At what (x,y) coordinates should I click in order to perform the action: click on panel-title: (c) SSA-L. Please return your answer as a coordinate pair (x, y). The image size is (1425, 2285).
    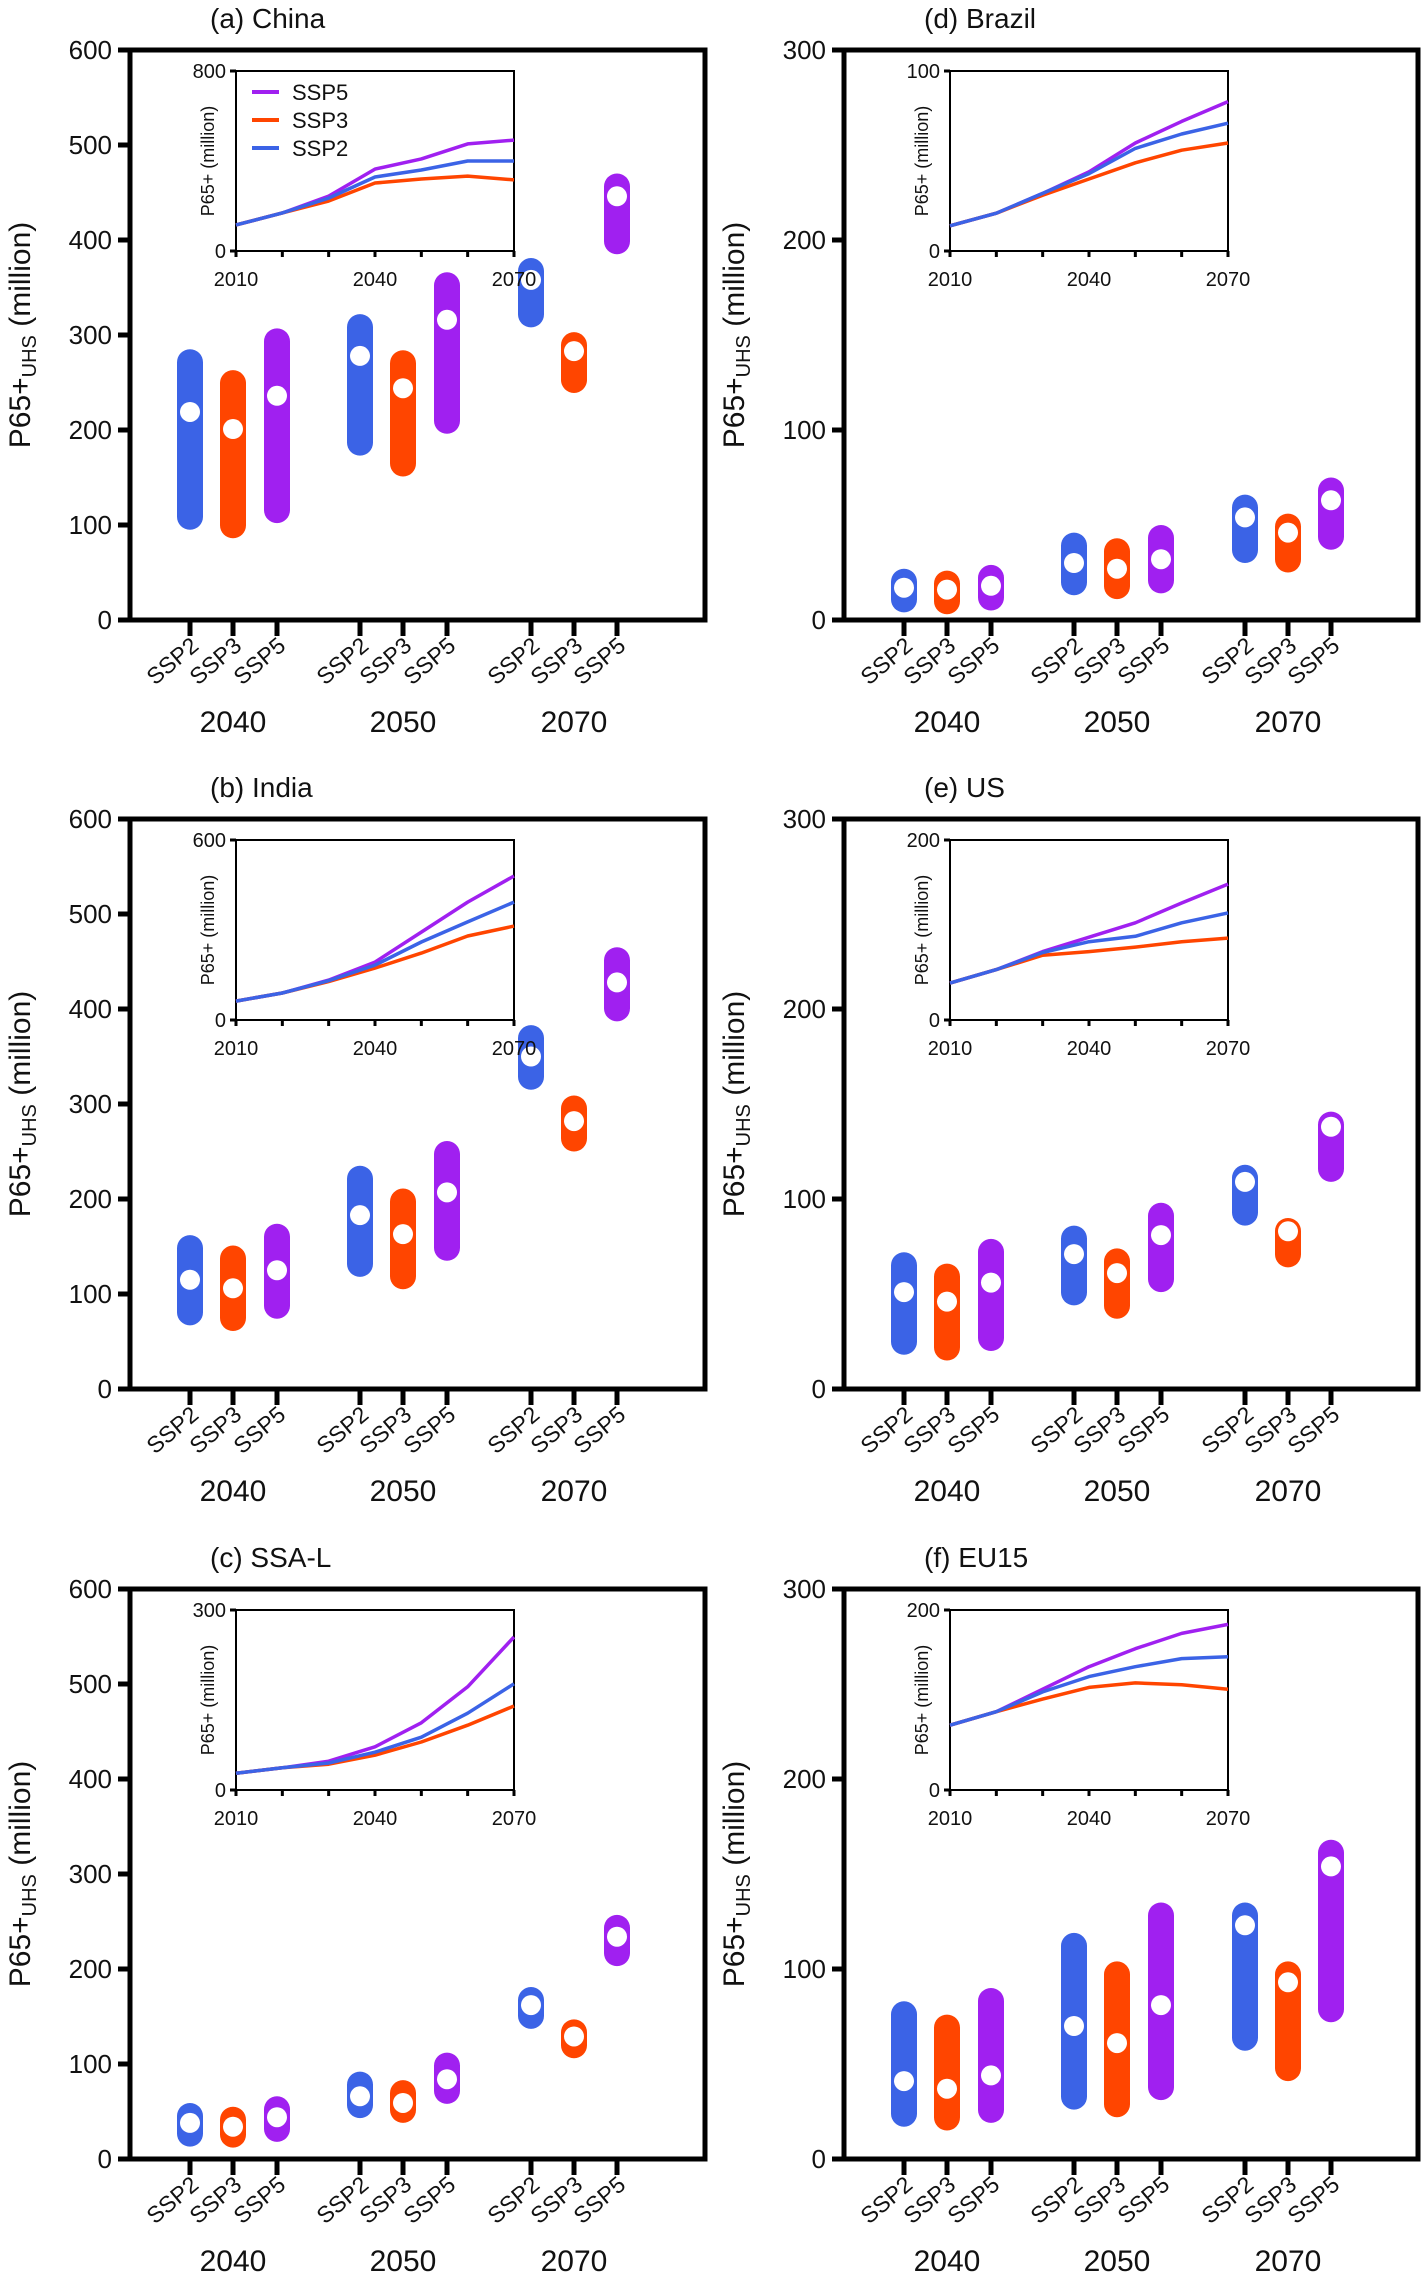
    Looking at the image, I should click on (270, 1557).